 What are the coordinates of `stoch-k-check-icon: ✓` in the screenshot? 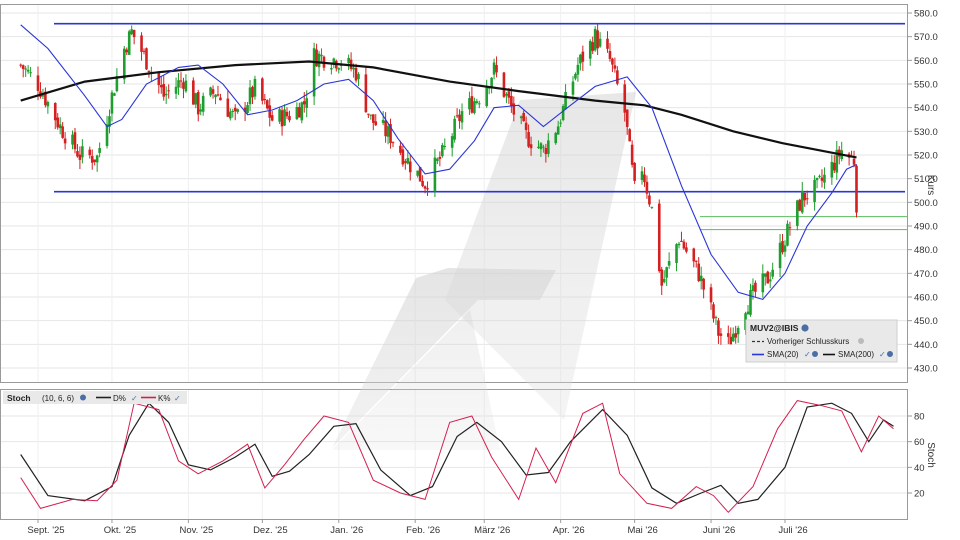 It's located at (177, 398).